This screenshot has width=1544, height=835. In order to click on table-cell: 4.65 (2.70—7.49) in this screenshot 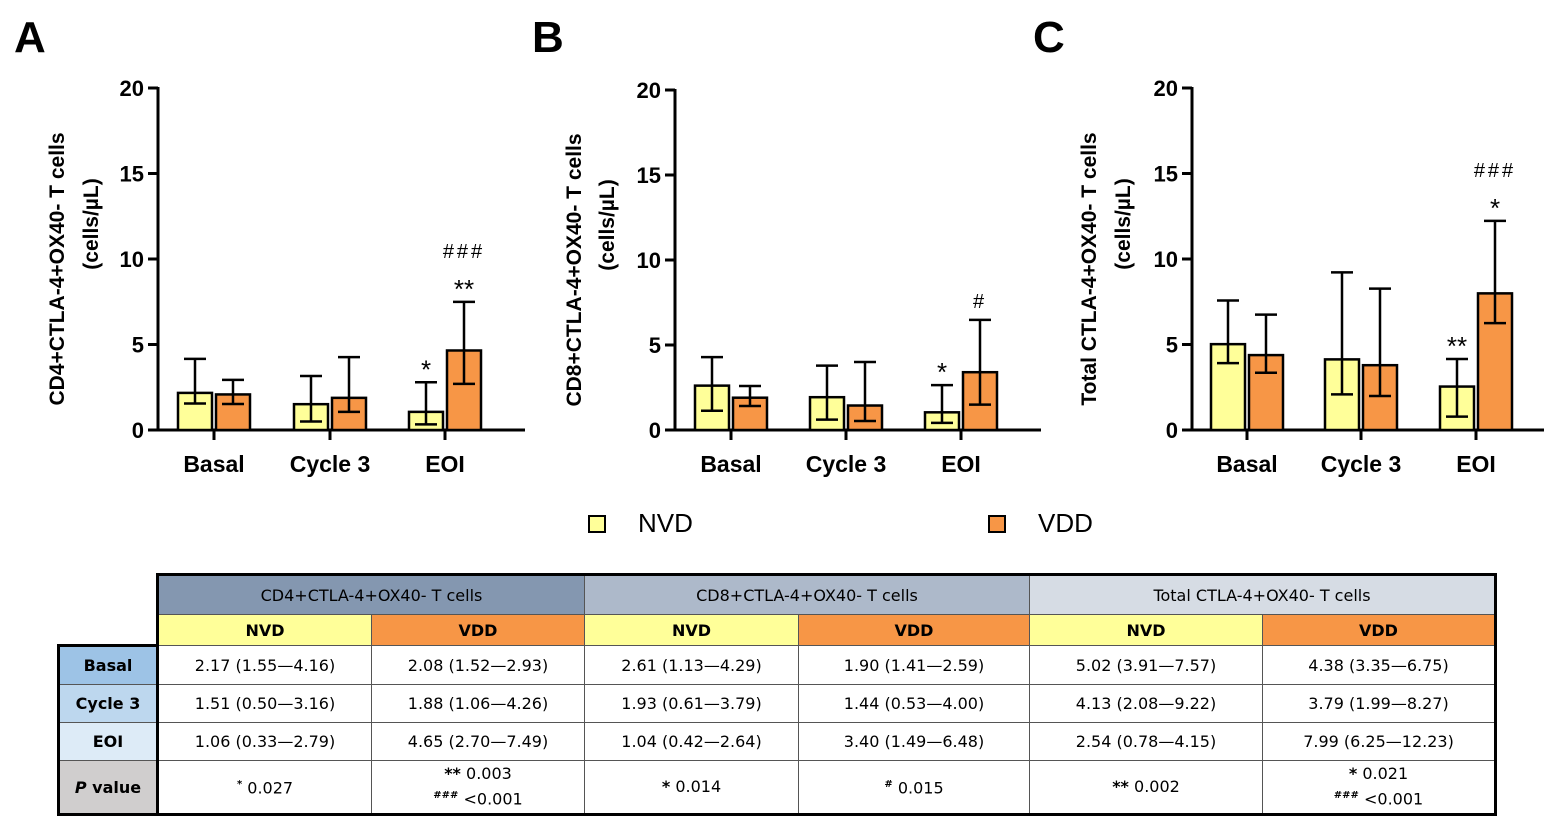, I will do `click(478, 741)`.